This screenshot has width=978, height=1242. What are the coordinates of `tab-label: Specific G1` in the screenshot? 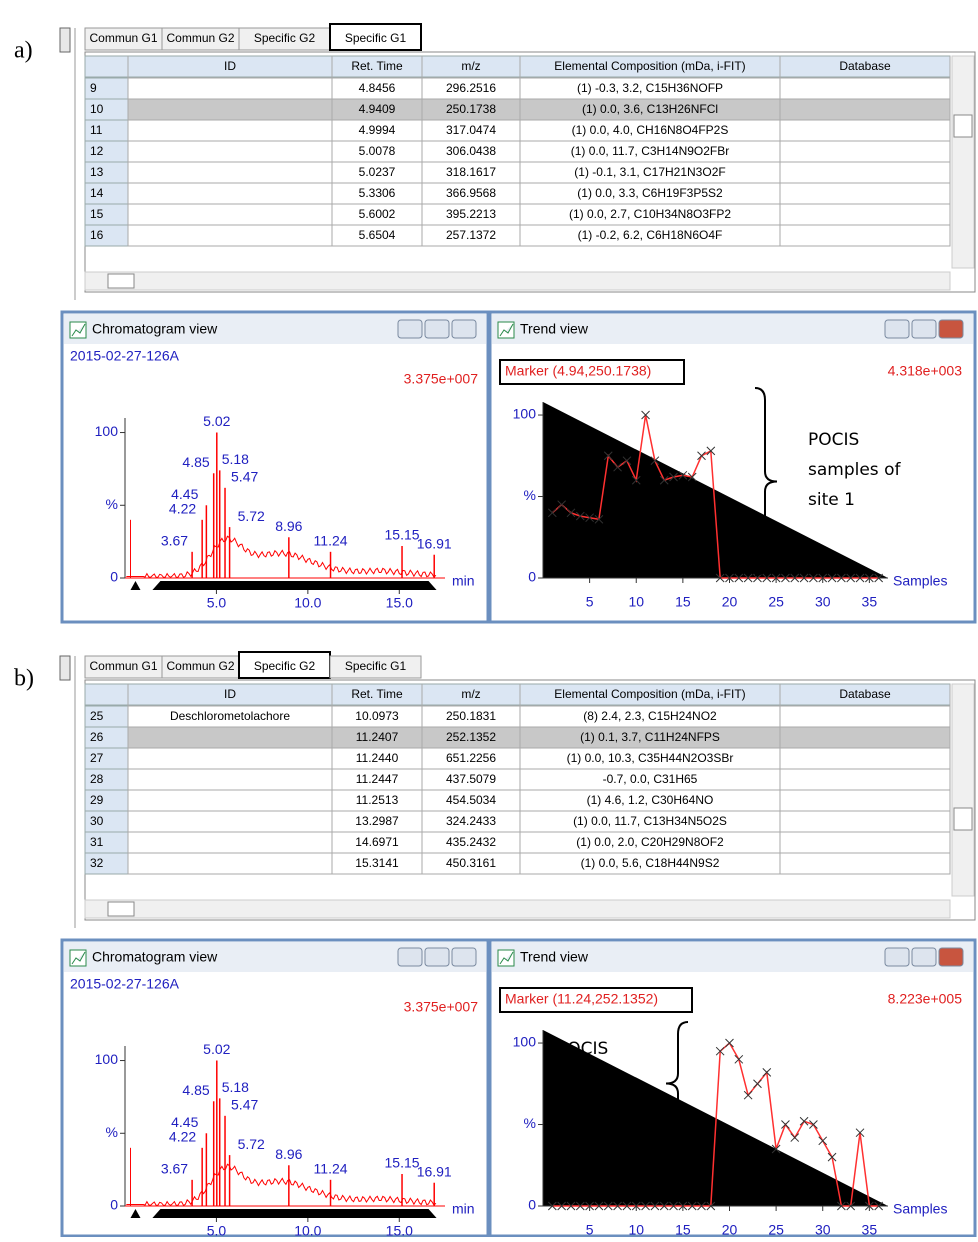 It's located at (376, 666).